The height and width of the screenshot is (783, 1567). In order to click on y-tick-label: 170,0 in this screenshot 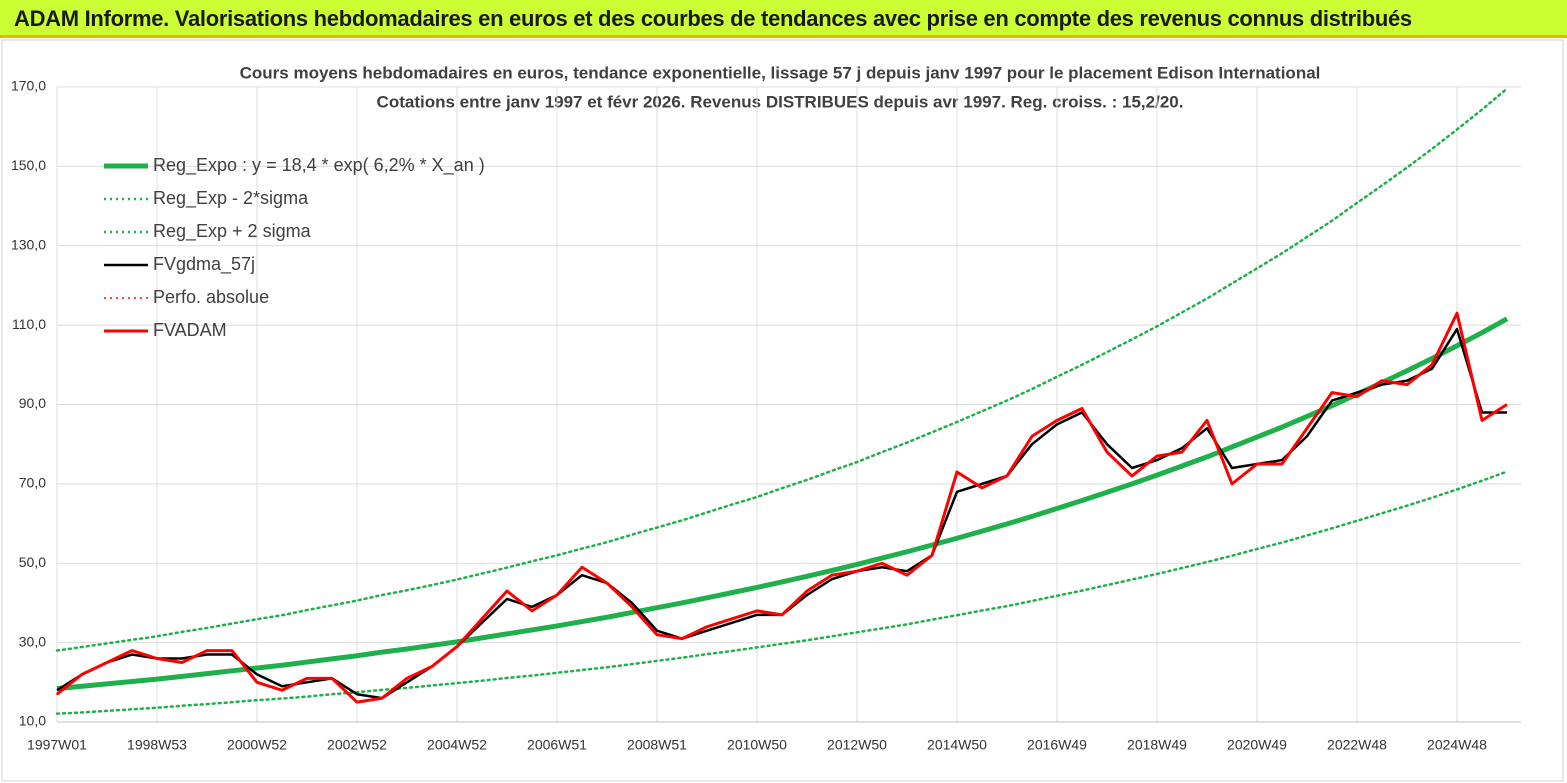, I will do `click(28, 86)`.